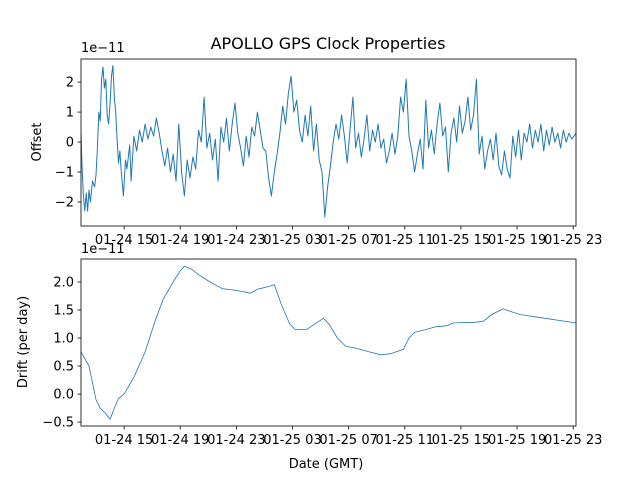 The width and height of the screenshot is (640, 480). What do you see at coordinates (63, 282) in the screenshot?
I see `y-tick-label: 2.0` at bounding box center [63, 282].